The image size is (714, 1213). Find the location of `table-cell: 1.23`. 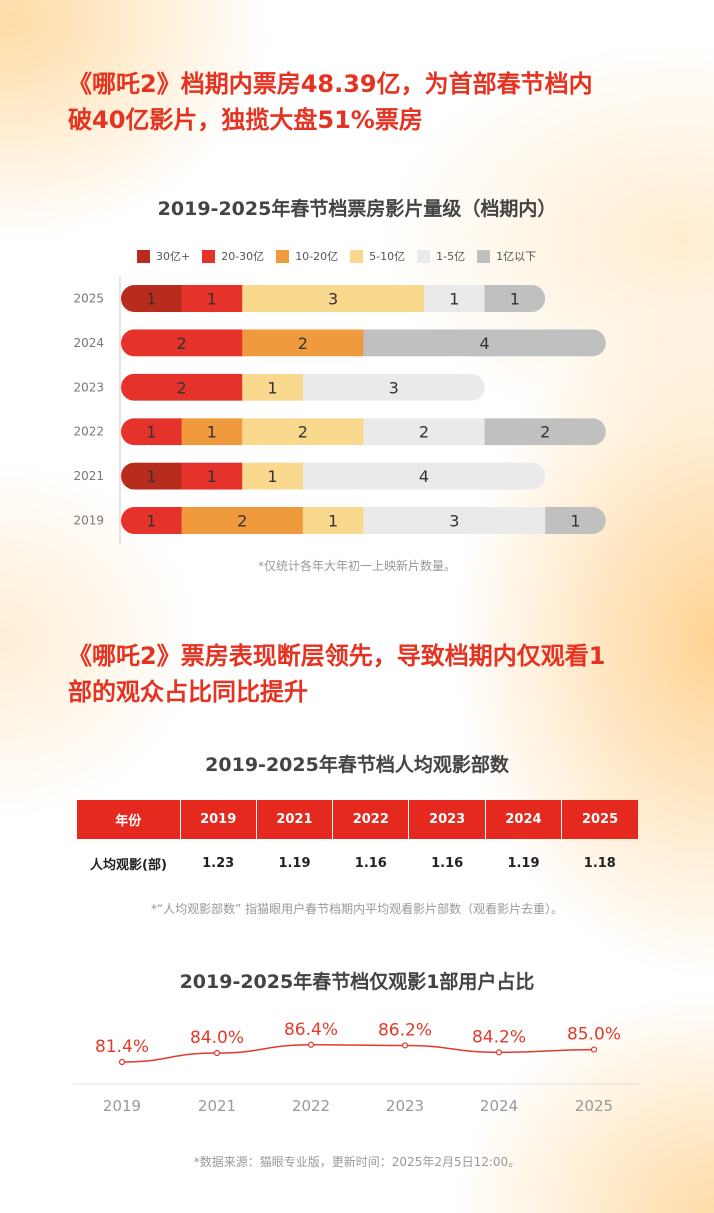

table-cell: 1.23 is located at coordinates (218, 863).